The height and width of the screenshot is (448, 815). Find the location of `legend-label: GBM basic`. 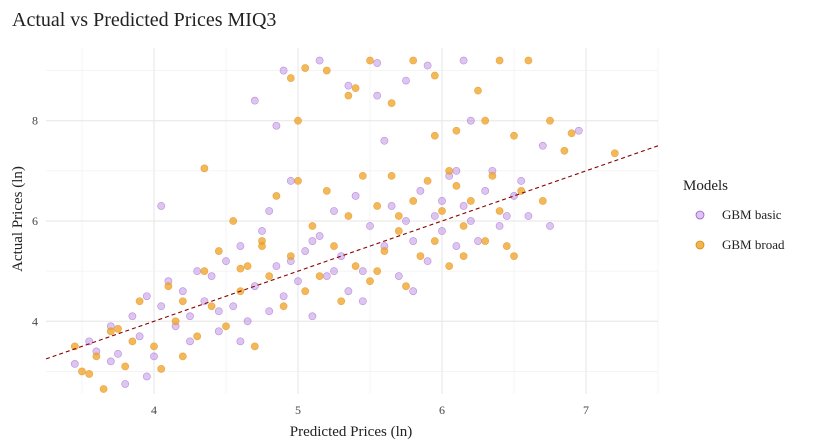

legend-label: GBM basic is located at coordinates (752, 214).